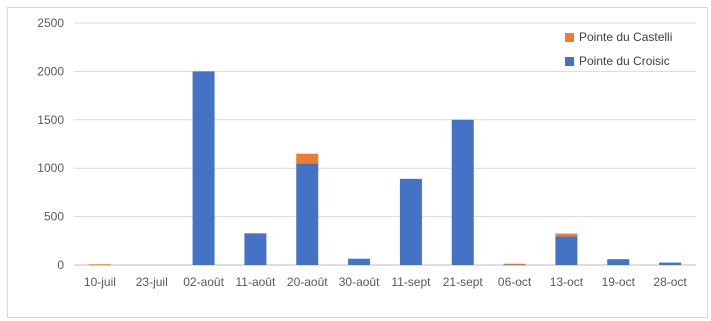 The image size is (711, 321). Describe the element at coordinates (359, 282) in the screenshot. I see `x-tick-label-5: 30-août` at that location.